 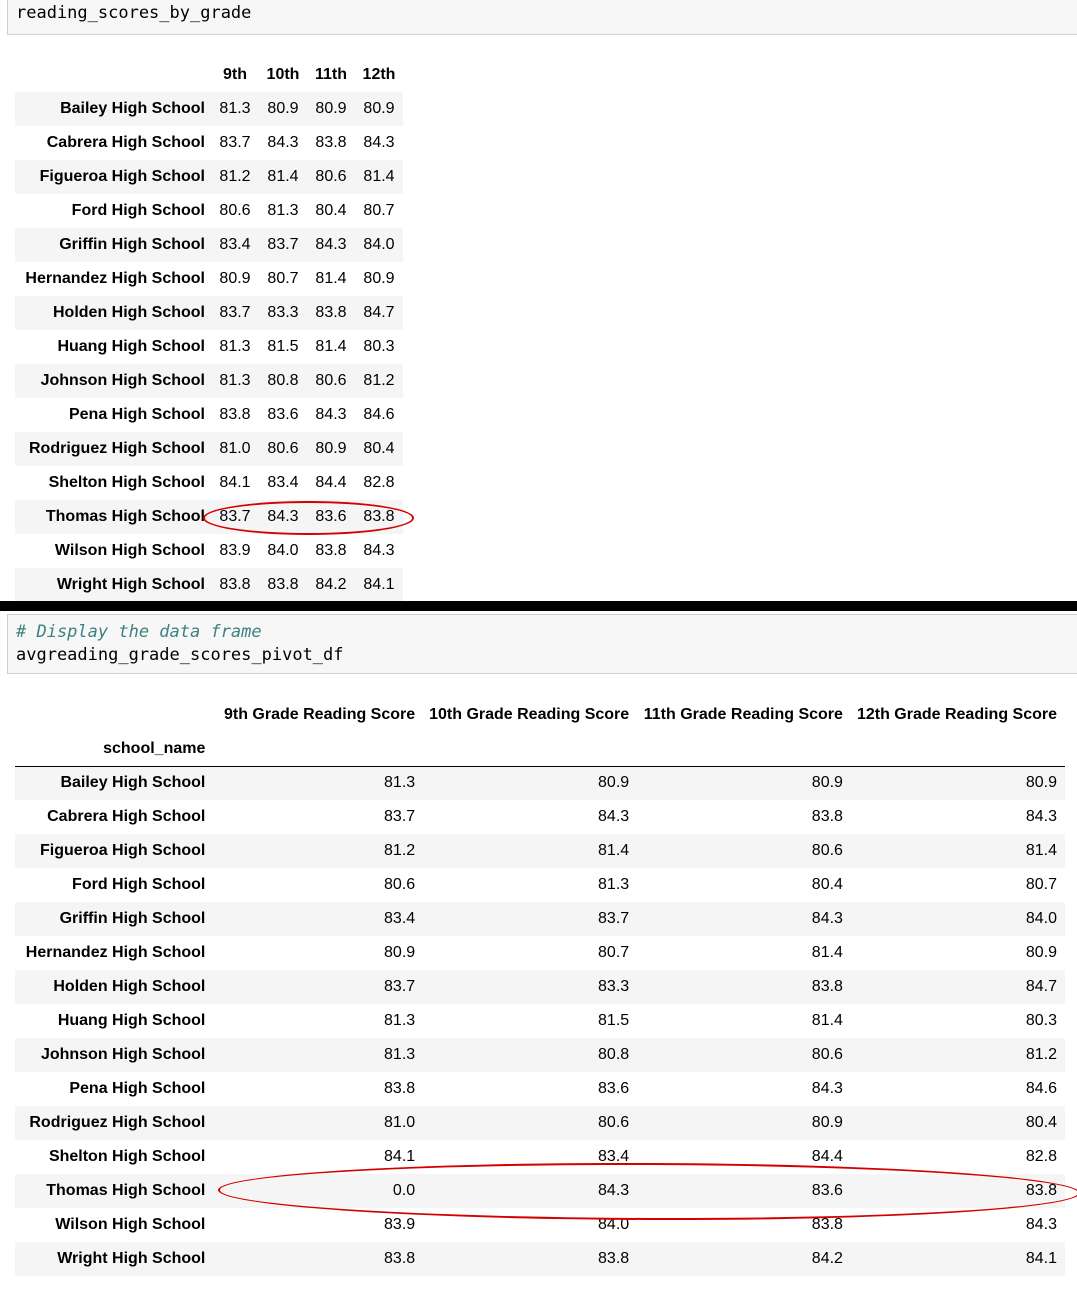 I want to click on row-label: Bailey High School, so click(x=133, y=783).